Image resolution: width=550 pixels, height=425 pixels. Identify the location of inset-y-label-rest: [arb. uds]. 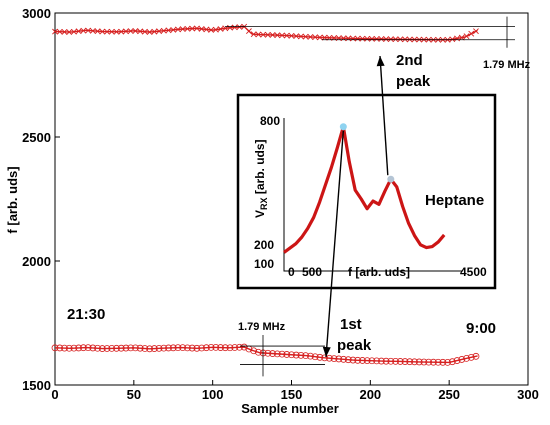
(260, 168).